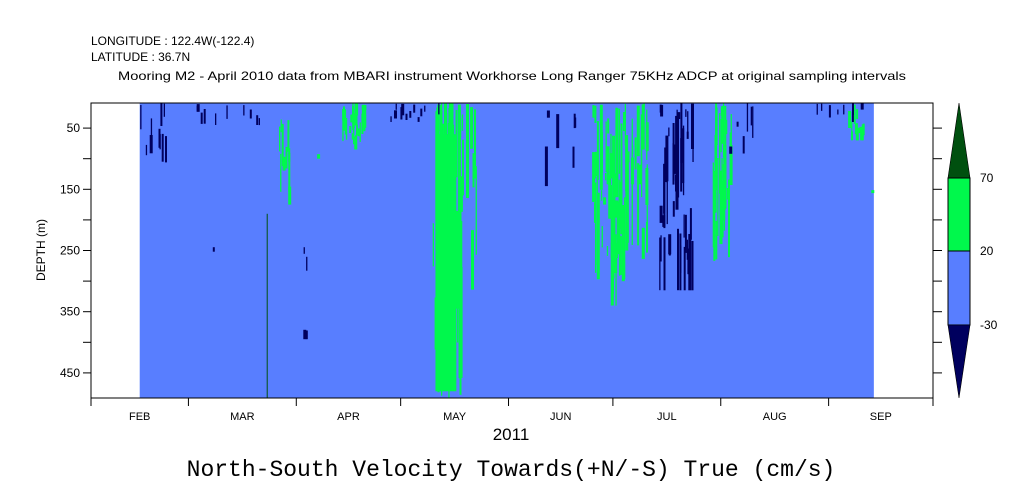 This screenshot has width=1009, height=504. Describe the element at coordinates (959, 361) in the screenshot. I see `colorbar-swatch-below-neg30` at that location.